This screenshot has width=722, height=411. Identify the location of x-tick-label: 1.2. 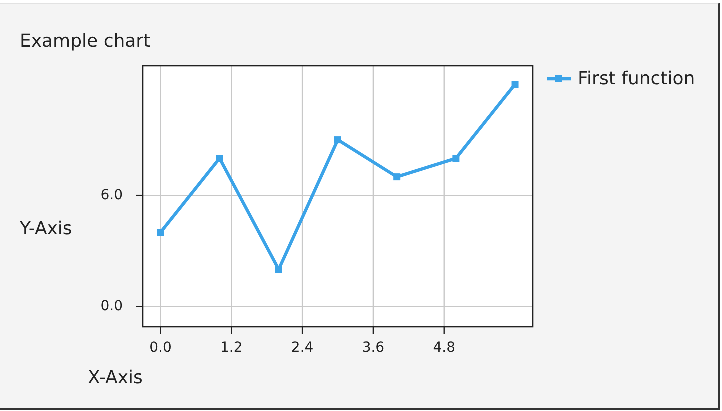
(231, 348).